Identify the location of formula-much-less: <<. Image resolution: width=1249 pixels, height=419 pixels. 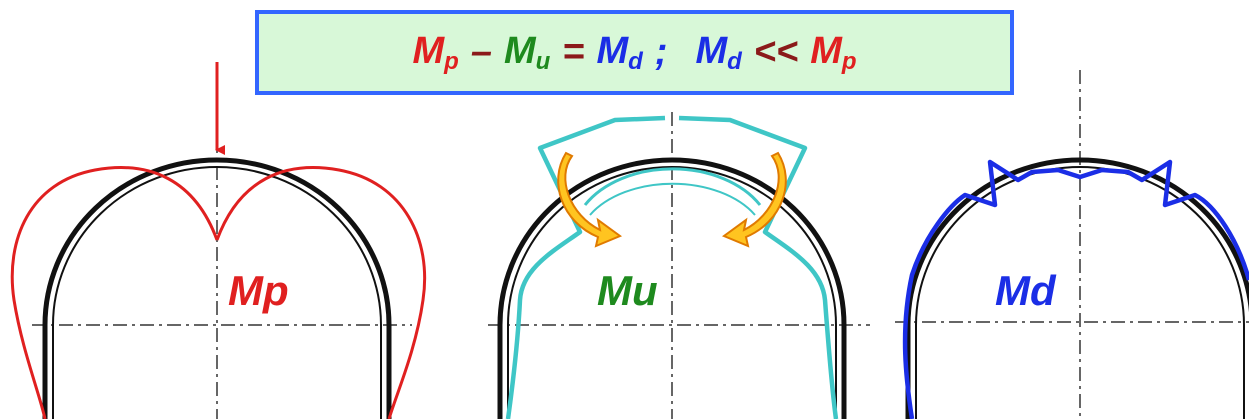
(776, 52).